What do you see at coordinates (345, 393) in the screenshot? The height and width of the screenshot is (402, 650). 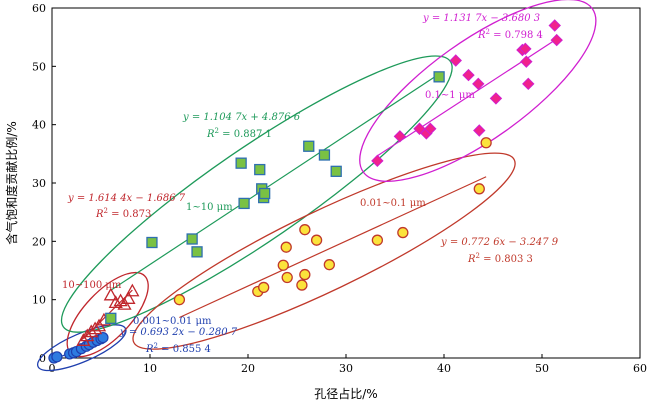 I see `x-axis-label: 孔径占比/%` at bounding box center [345, 393].